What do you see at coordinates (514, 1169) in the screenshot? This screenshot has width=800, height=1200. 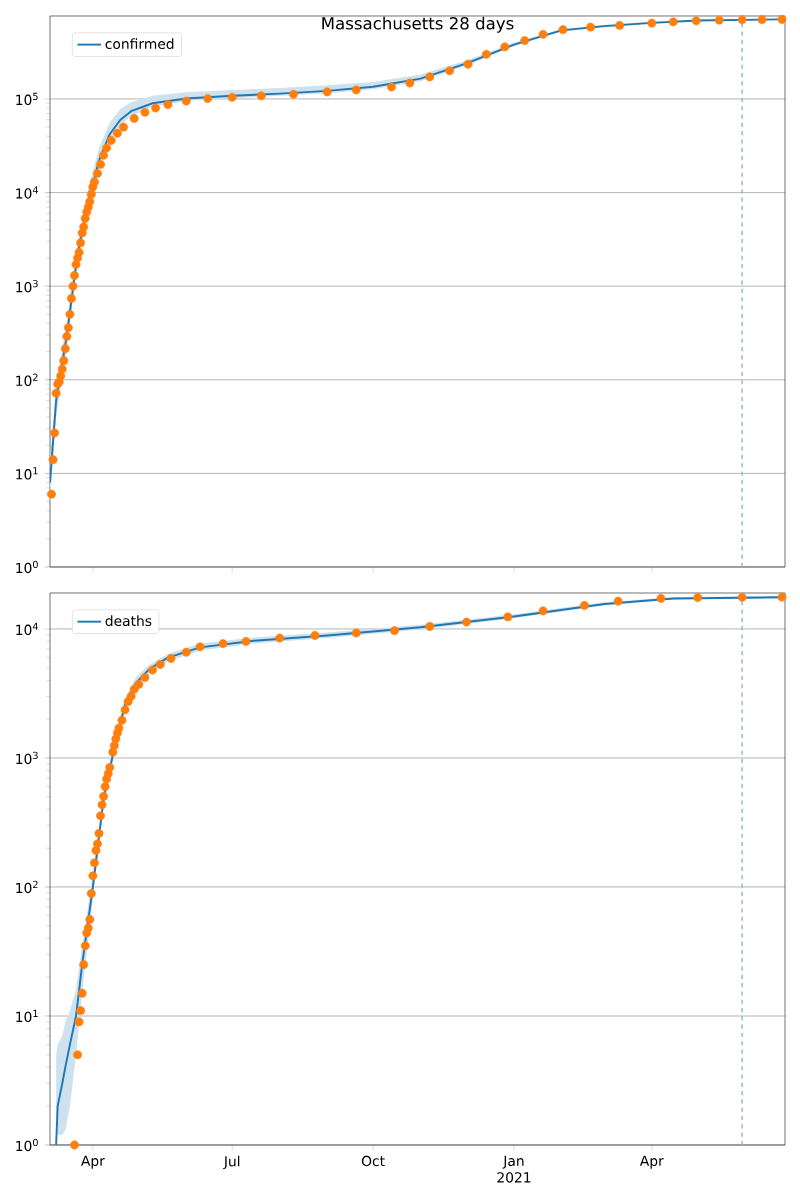 I see `x-tick-label: Jan 2021` at bounding box center [514, 1169].